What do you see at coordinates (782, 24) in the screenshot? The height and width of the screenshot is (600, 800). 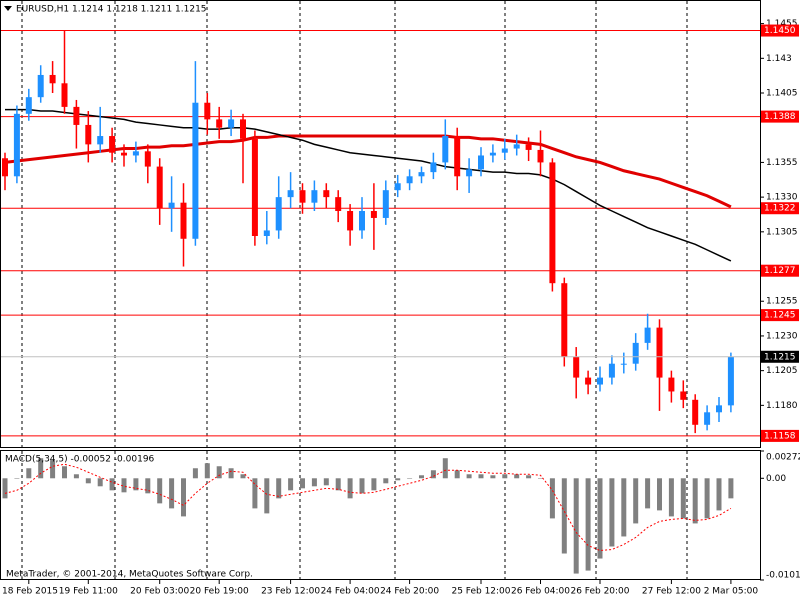 I see `y-tick-label: 1.1455` at bounding box center [782, 24].